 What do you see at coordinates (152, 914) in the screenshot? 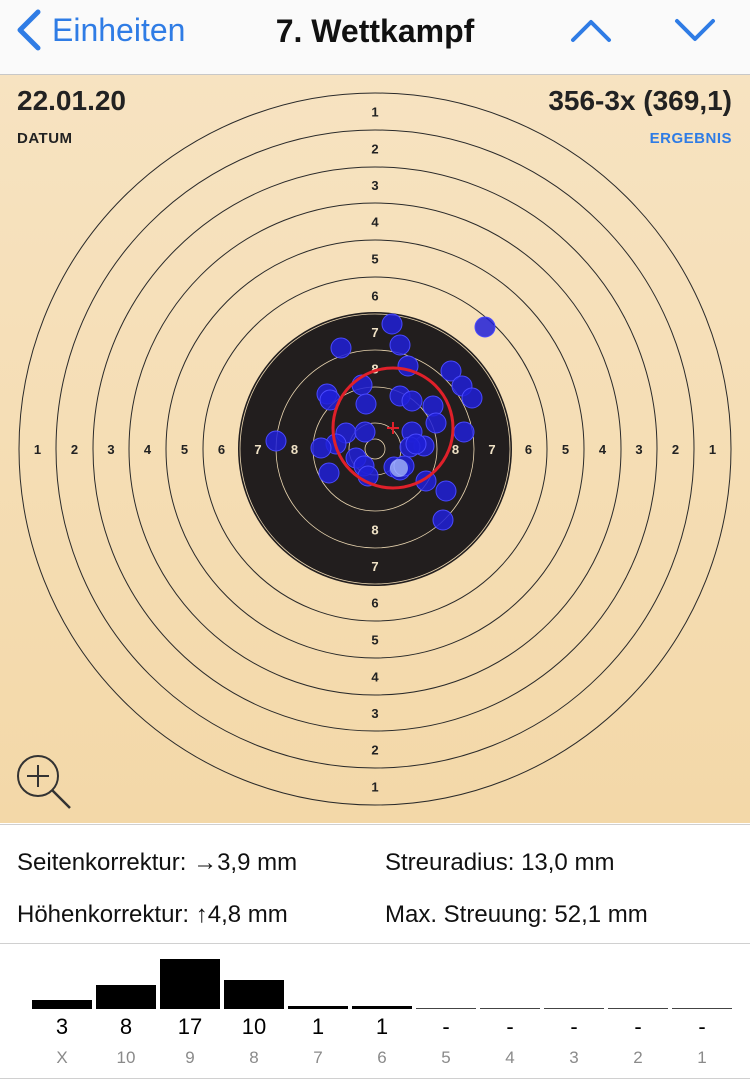
I see `height-correction: Höhenkorrektur: ↑4,8 mm` at bounding box center [152, 914].